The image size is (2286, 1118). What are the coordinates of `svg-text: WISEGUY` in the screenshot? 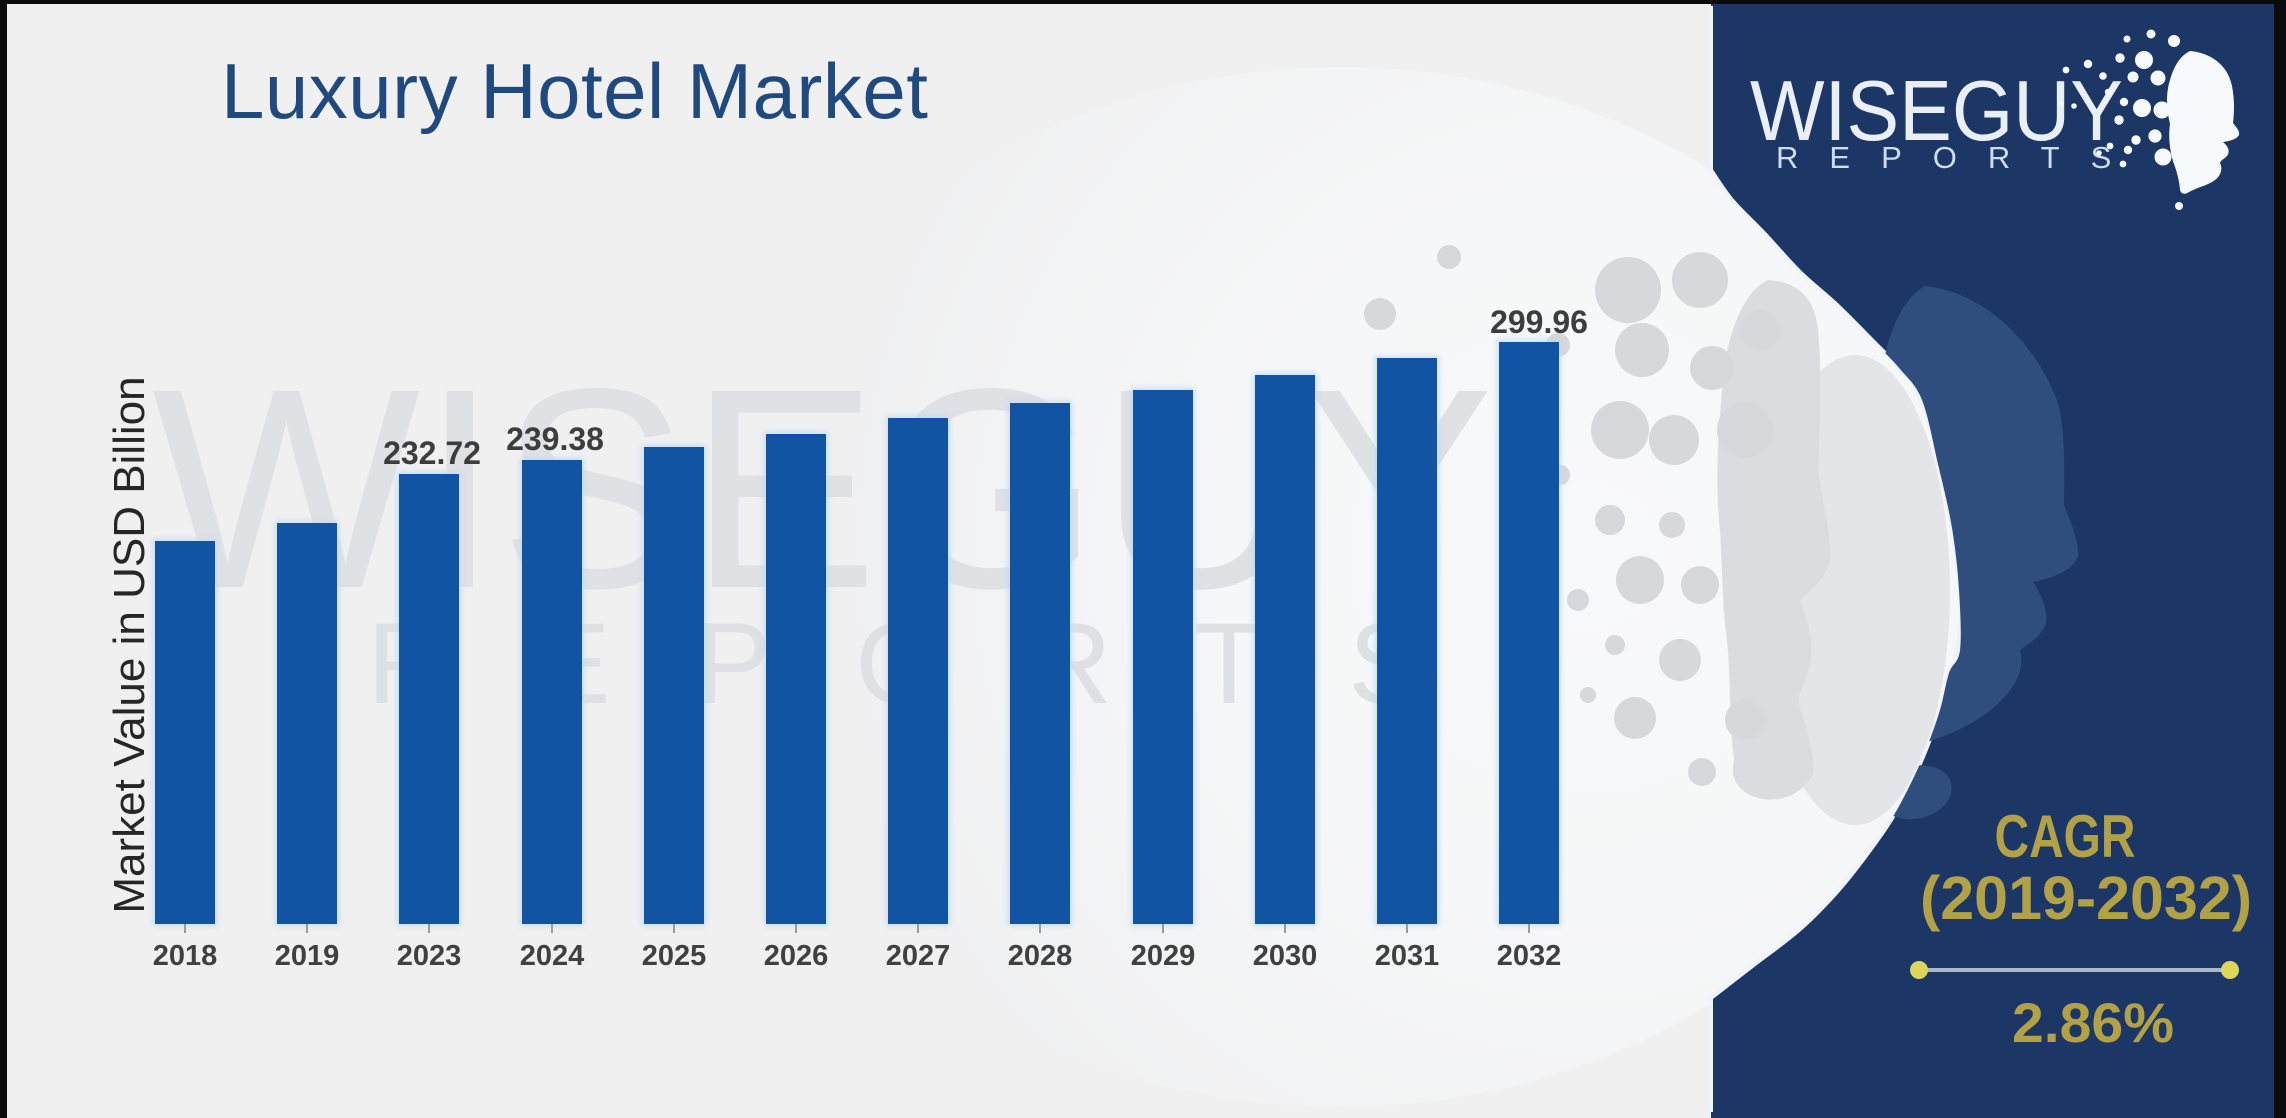 It's located at (1936, 111).